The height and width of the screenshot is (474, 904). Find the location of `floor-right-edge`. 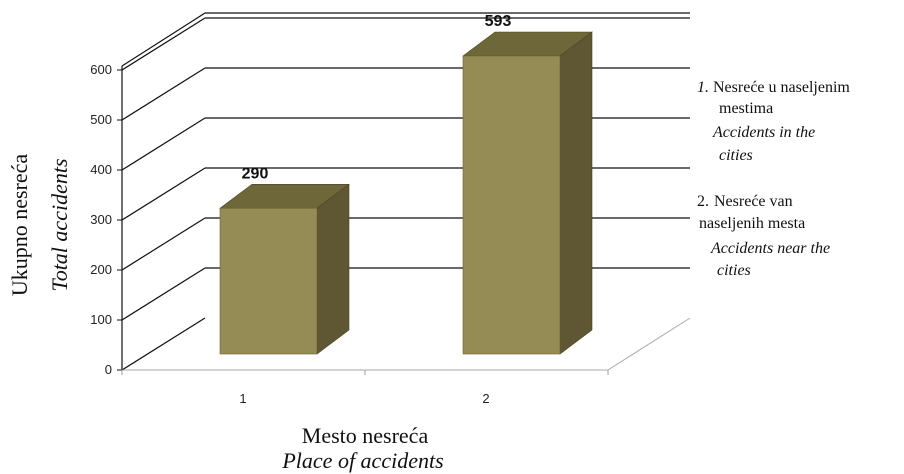

floor-right-edge is located at coordinates (649, 344).